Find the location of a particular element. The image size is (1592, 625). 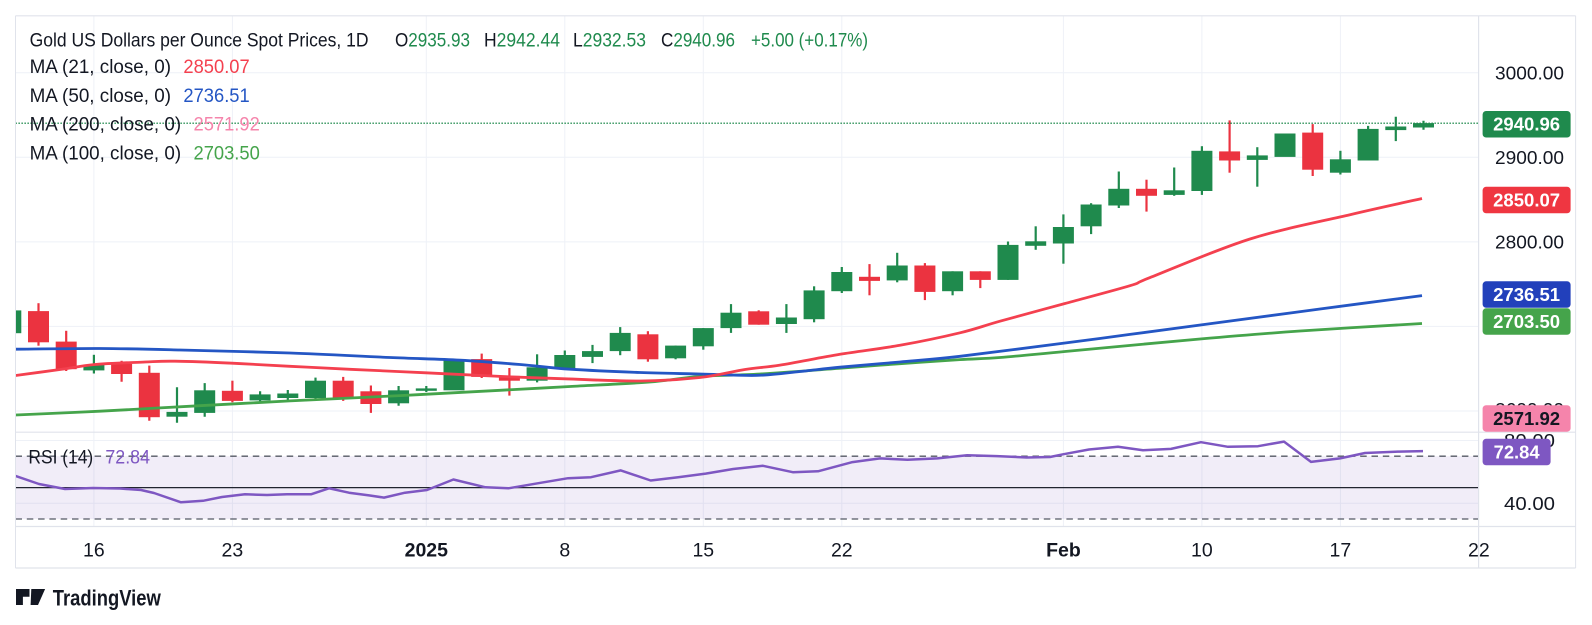

svg-text: MA (21, close, 0) is located at coordinates (100, 67).